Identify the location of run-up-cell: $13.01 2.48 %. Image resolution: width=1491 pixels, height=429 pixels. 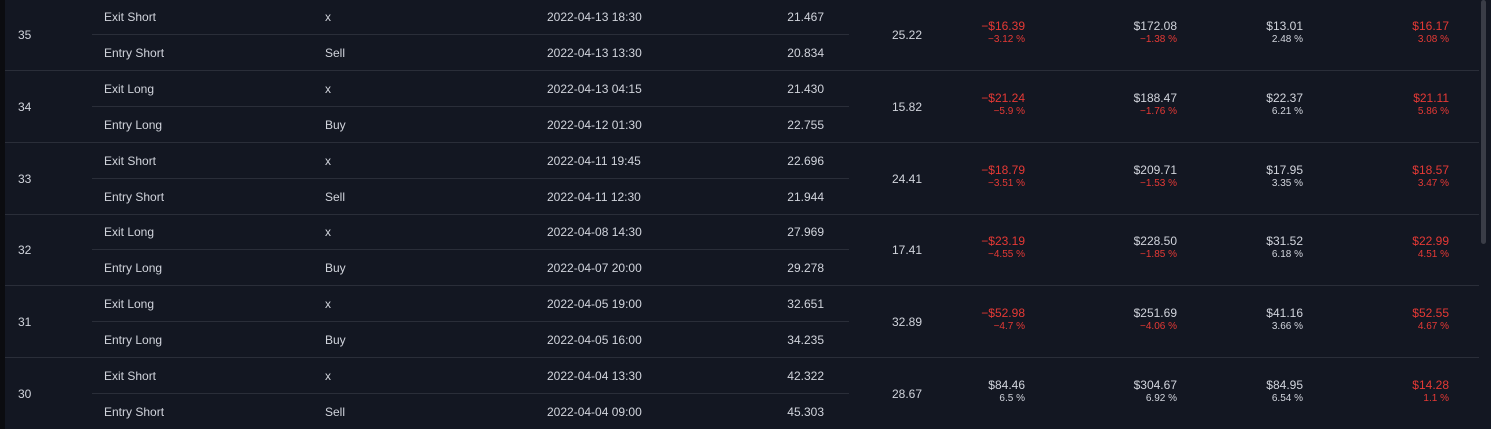
(1243, 32).